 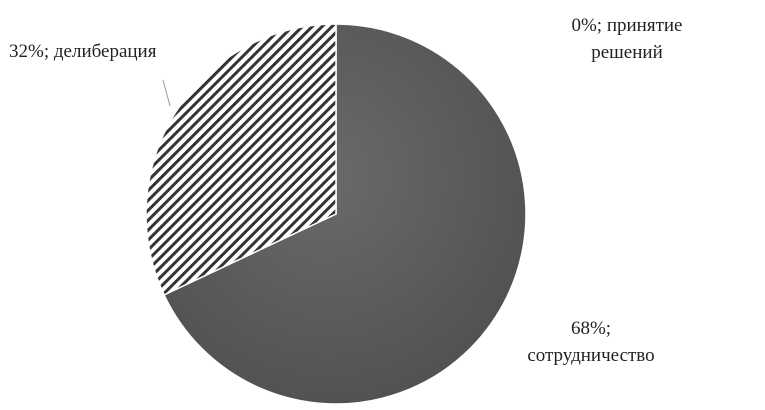 What do you see at coordinates (83, 51) in the screenshot?
I see `label-deliberation: 32%; делиберация` at bounding box center [83, 51].